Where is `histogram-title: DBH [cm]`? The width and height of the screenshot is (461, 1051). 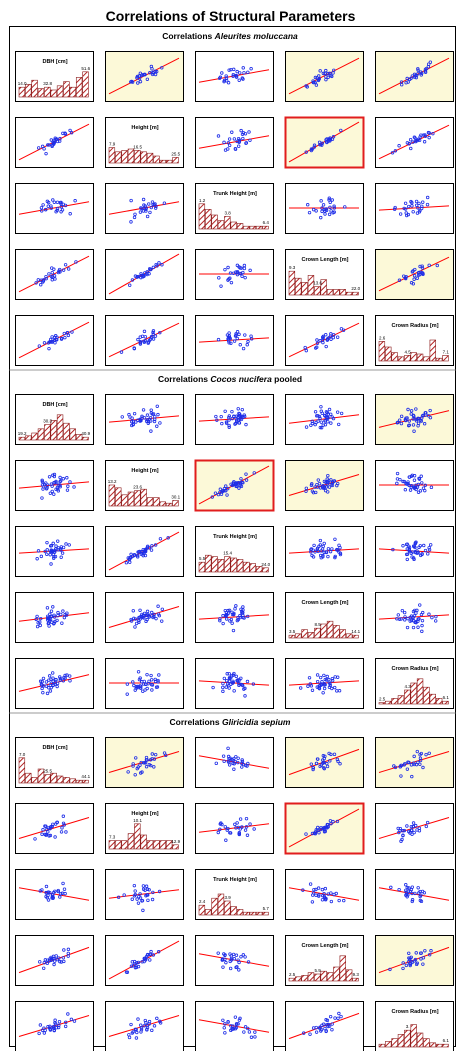 histogram-title: DBH [cm] is located at coordinates (54, 405).